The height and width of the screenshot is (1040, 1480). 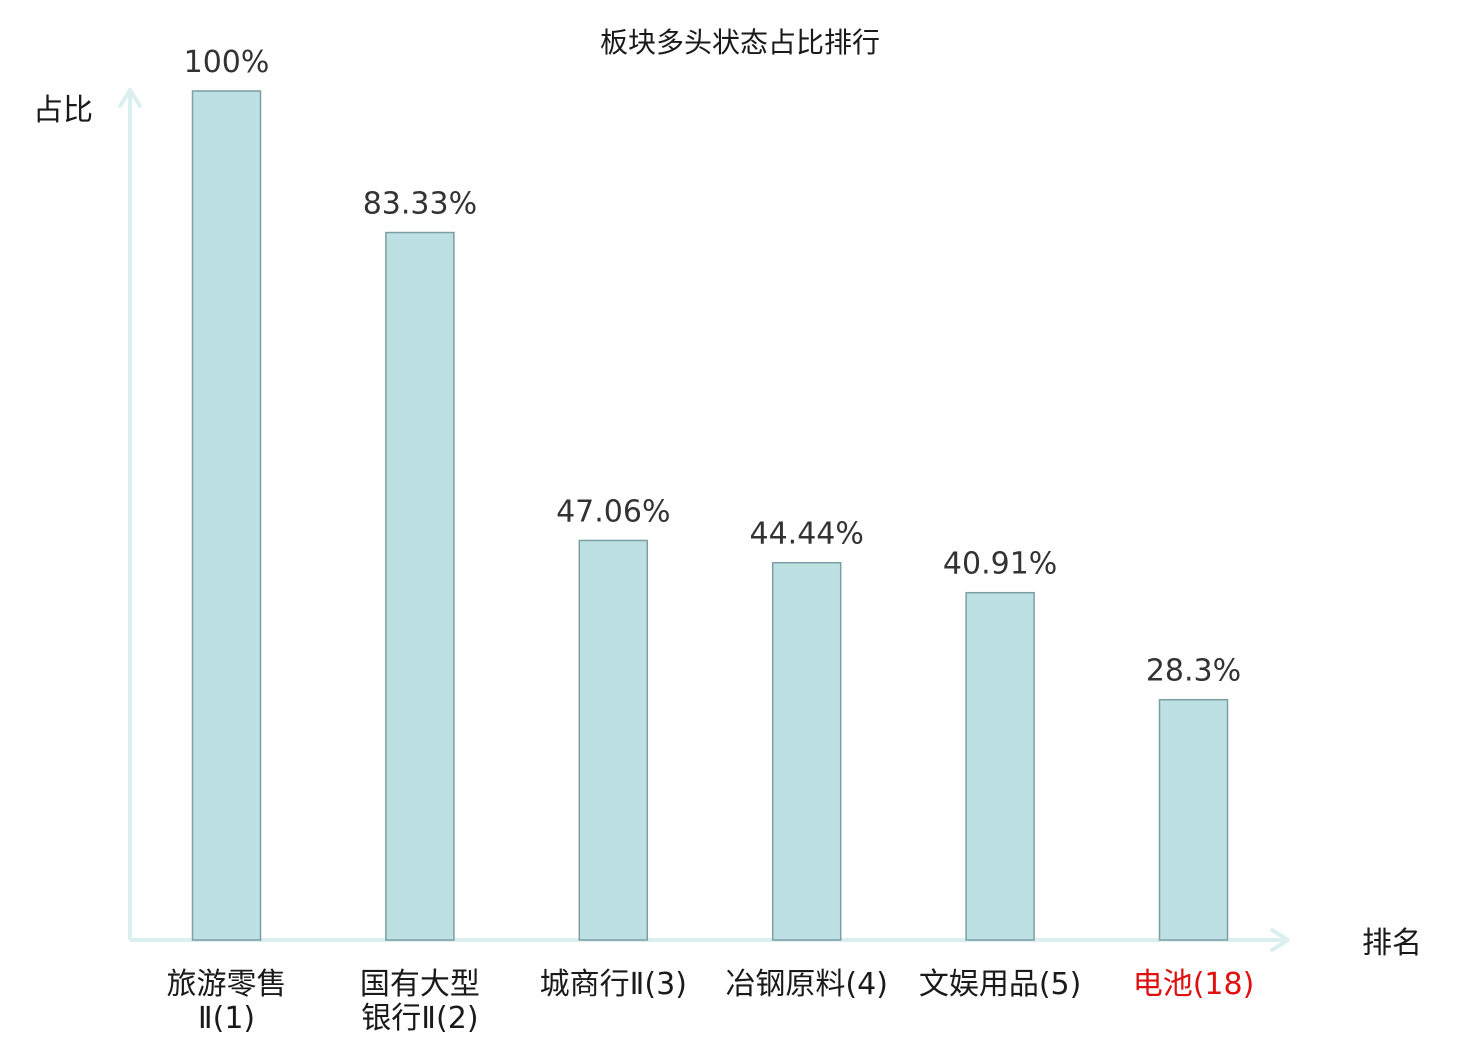 What do you see at coordinates (227, 1001) in the screenshot?
I see `category-label: 旅游零售 Ⅱ(1)` at bounding box center [227, 1001].